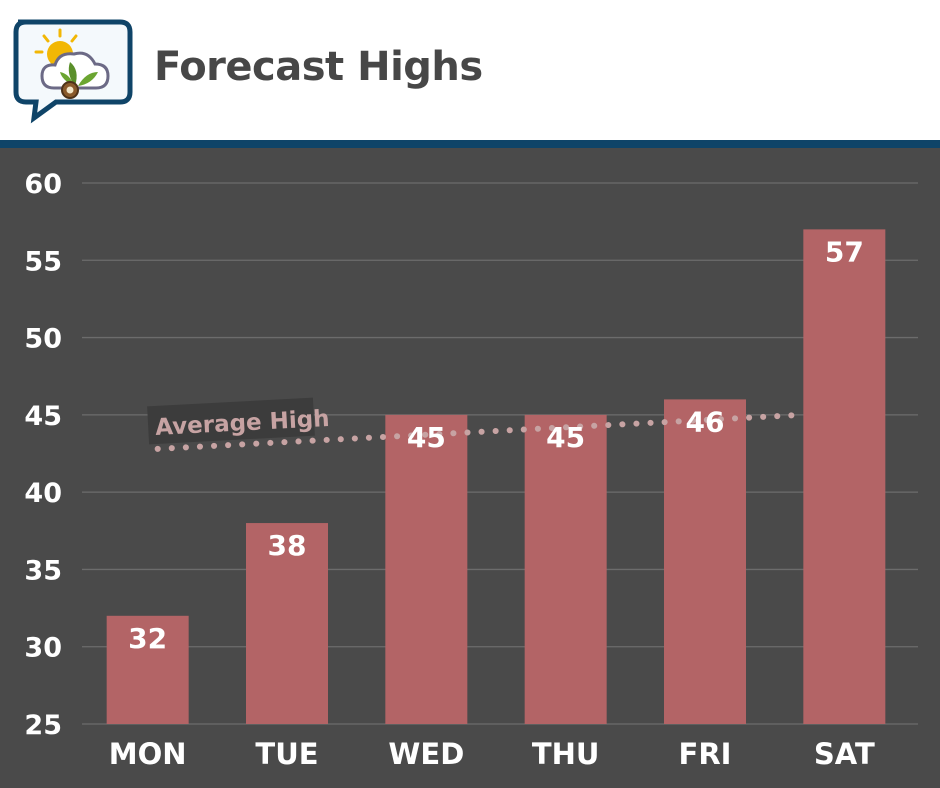 Image resolution: width=940 pixels, height=788 pixels. Describe the element at coordinates (43, 725) in the screenshot. I see `y-tick-label: 25` at that location.